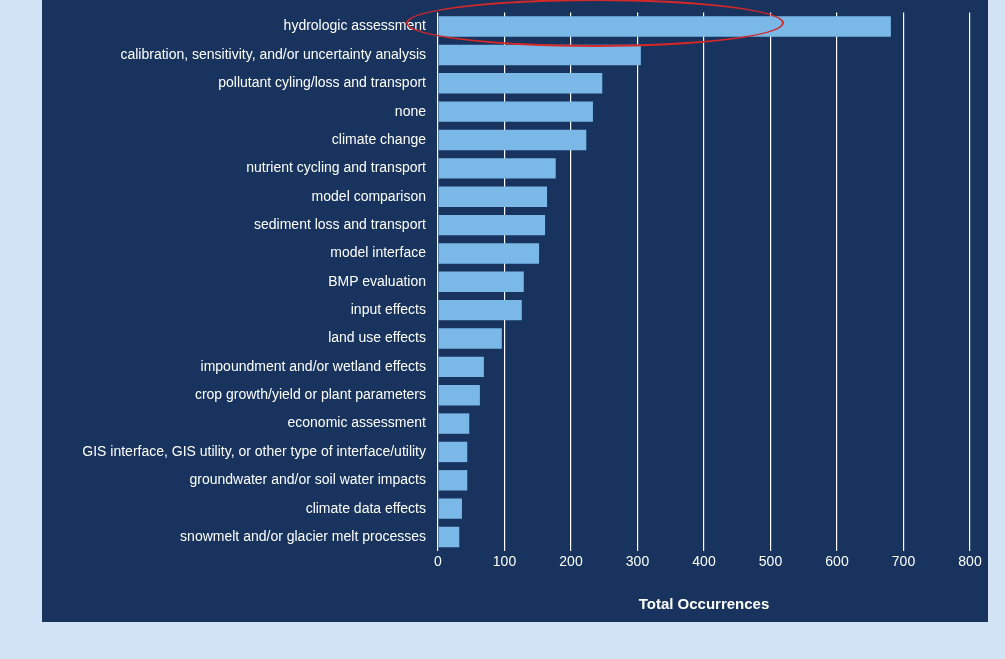 The width and height of the screenshot is (1005, 659). I want to click on y-tick-label: input effects, so click(388, 309).